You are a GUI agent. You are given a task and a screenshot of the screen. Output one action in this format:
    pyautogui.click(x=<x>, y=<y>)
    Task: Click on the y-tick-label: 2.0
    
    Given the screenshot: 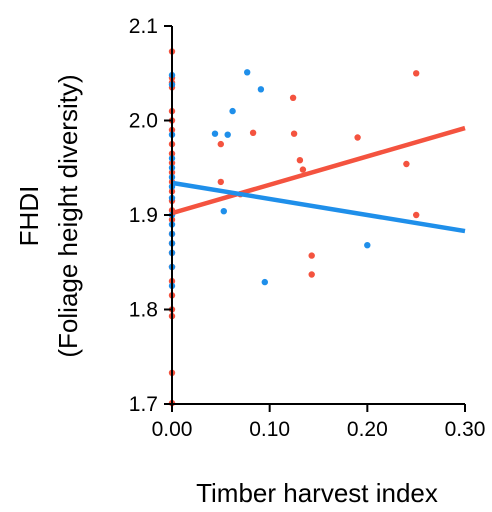 What is the action you would take?
    pyautogui.click(x=143, y=121)
    